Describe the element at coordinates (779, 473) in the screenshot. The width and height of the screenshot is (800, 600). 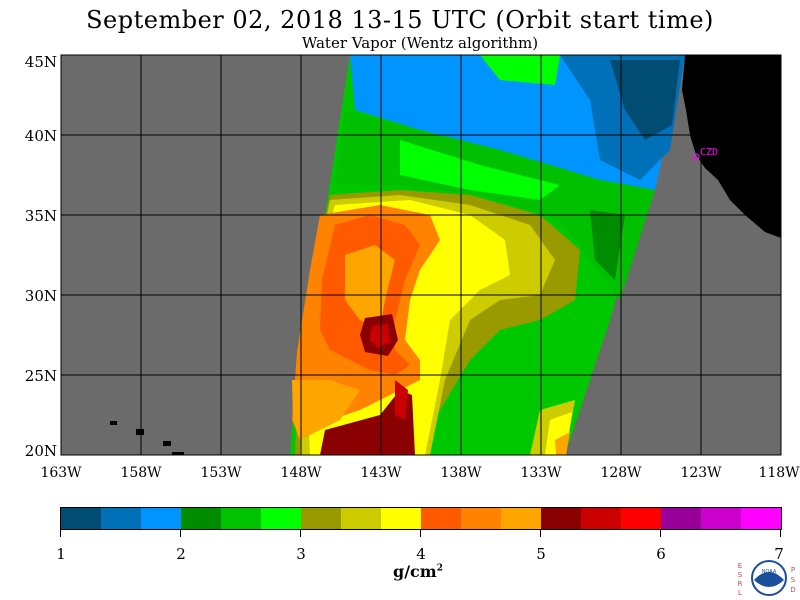
I see `lon-label: 118W` at that location.